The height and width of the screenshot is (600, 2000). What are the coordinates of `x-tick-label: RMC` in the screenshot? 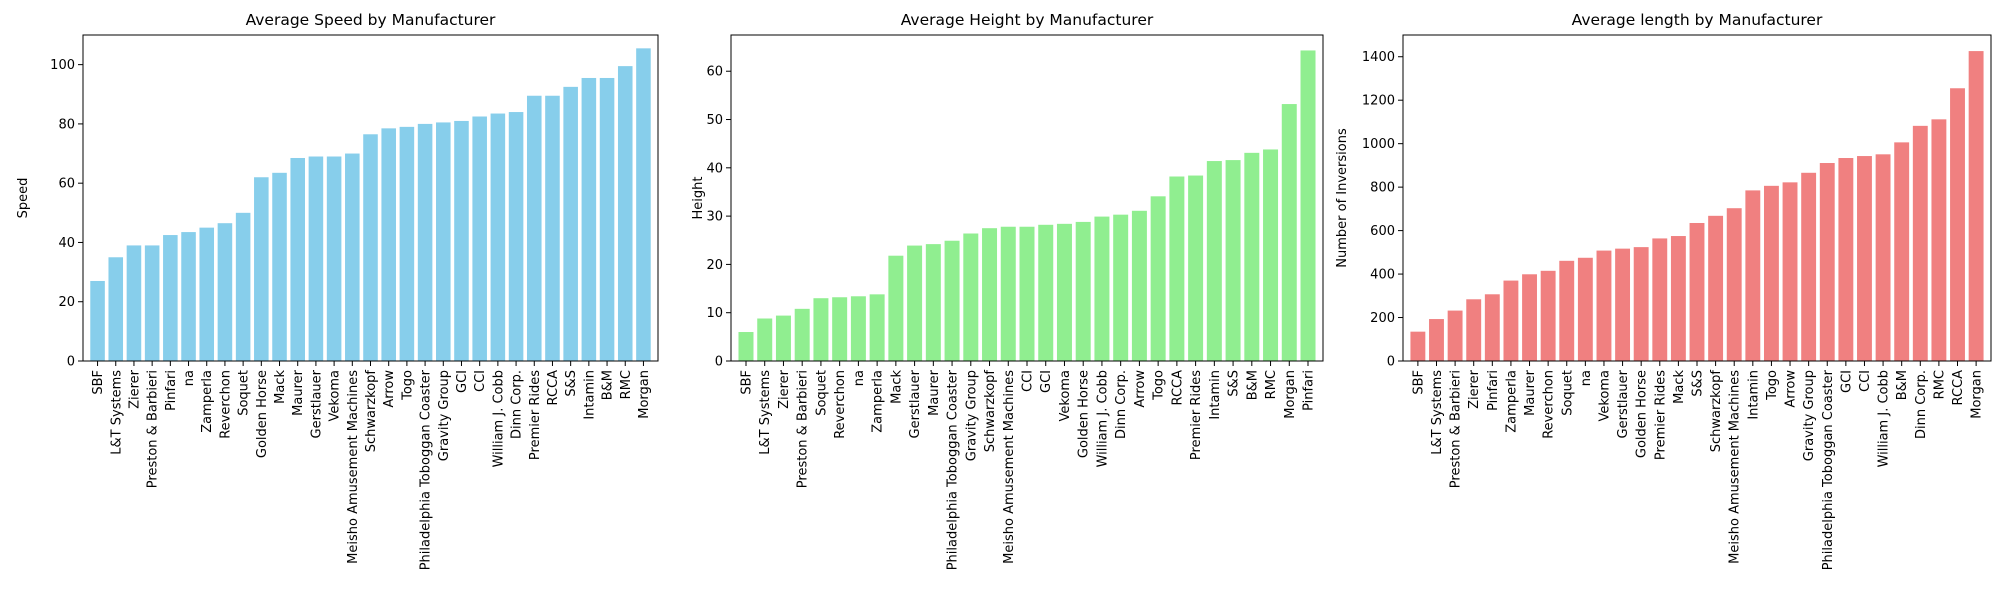 It's located at (626, 384).